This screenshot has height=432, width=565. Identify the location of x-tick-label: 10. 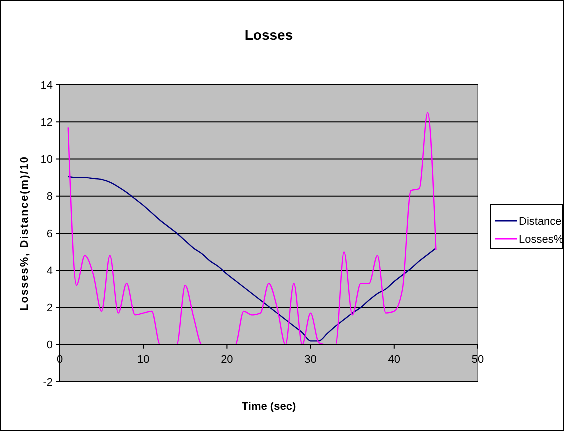
(143, 360).